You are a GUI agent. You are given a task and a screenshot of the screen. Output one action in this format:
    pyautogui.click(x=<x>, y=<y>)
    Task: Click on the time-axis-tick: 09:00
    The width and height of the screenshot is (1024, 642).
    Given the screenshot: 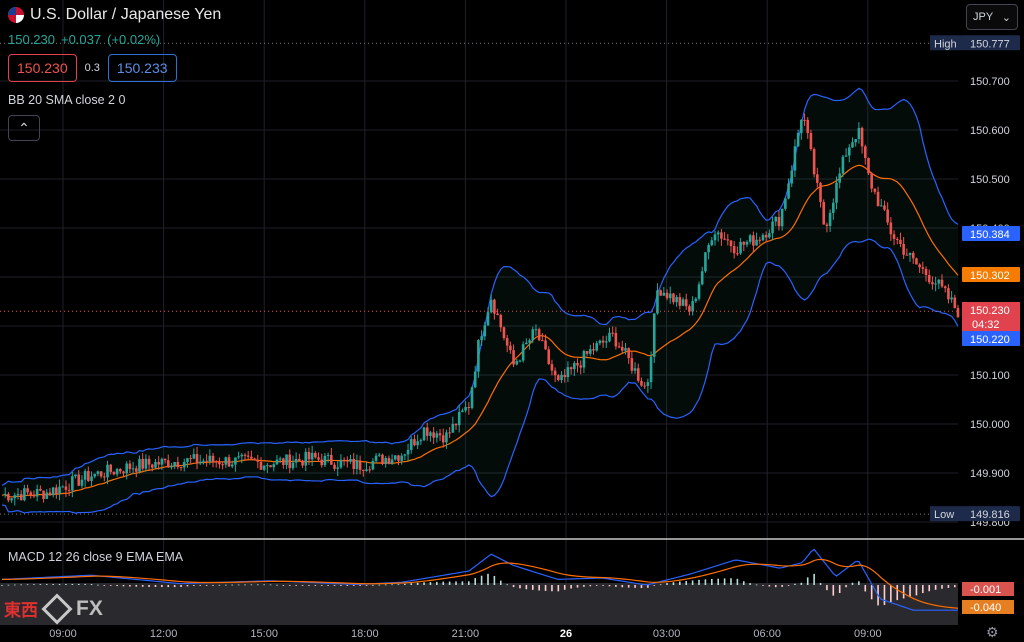 What is the action you would take?
    pyautogui.click(x=868, y=634)
    